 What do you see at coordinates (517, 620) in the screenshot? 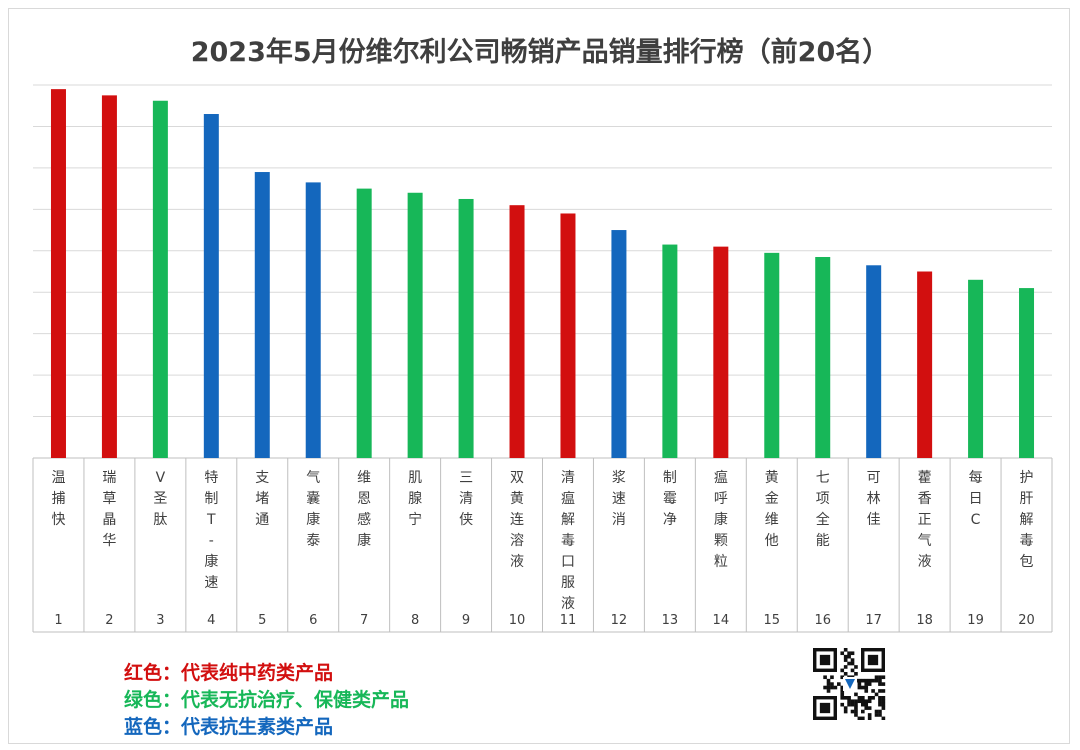
I see `rank-label: 10` at bounding box center [517, 620].